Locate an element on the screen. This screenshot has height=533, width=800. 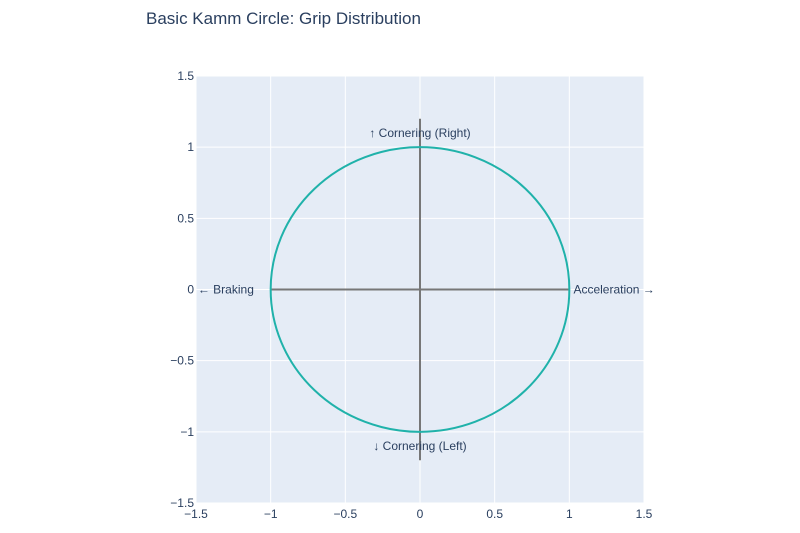
annotation-label: ↑ Cornering (Right) is located at coordinates (419, 133).